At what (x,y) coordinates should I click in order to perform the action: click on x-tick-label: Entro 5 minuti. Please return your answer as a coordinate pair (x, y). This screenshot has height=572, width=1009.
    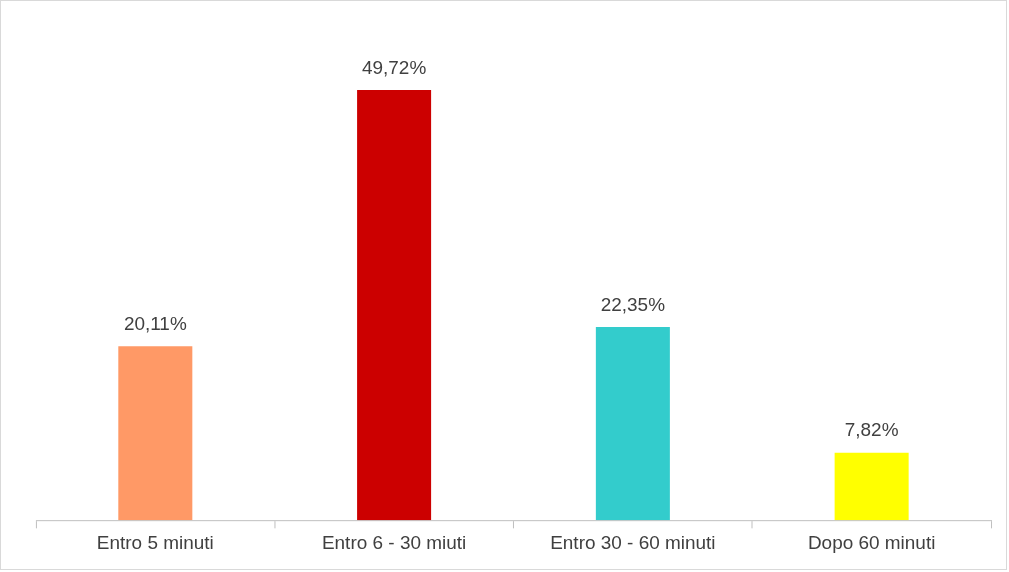
    Looking at the image, I should click on (155, 542).